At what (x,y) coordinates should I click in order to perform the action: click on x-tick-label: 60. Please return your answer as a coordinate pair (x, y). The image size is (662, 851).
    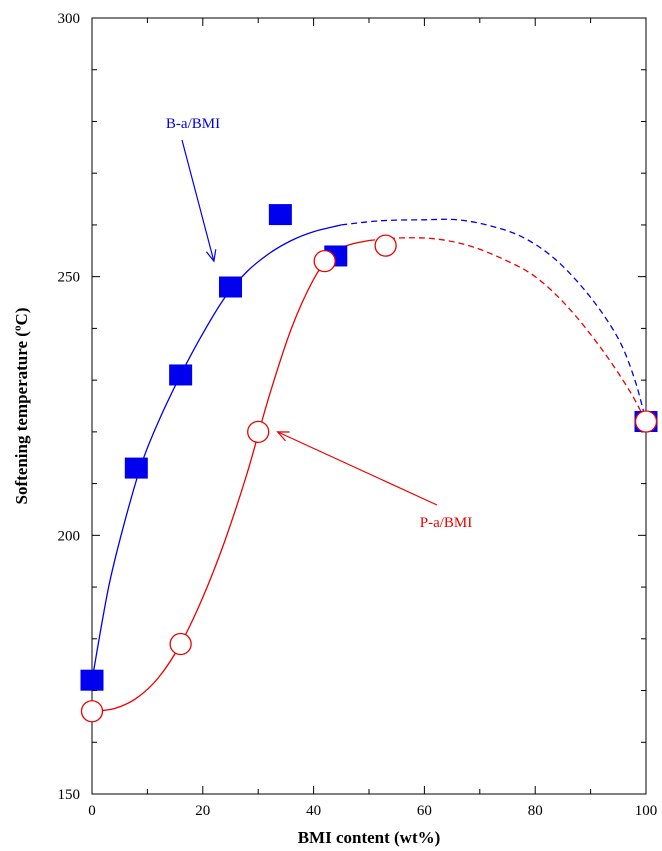
    Looking at the image, I should click on (424, 811).